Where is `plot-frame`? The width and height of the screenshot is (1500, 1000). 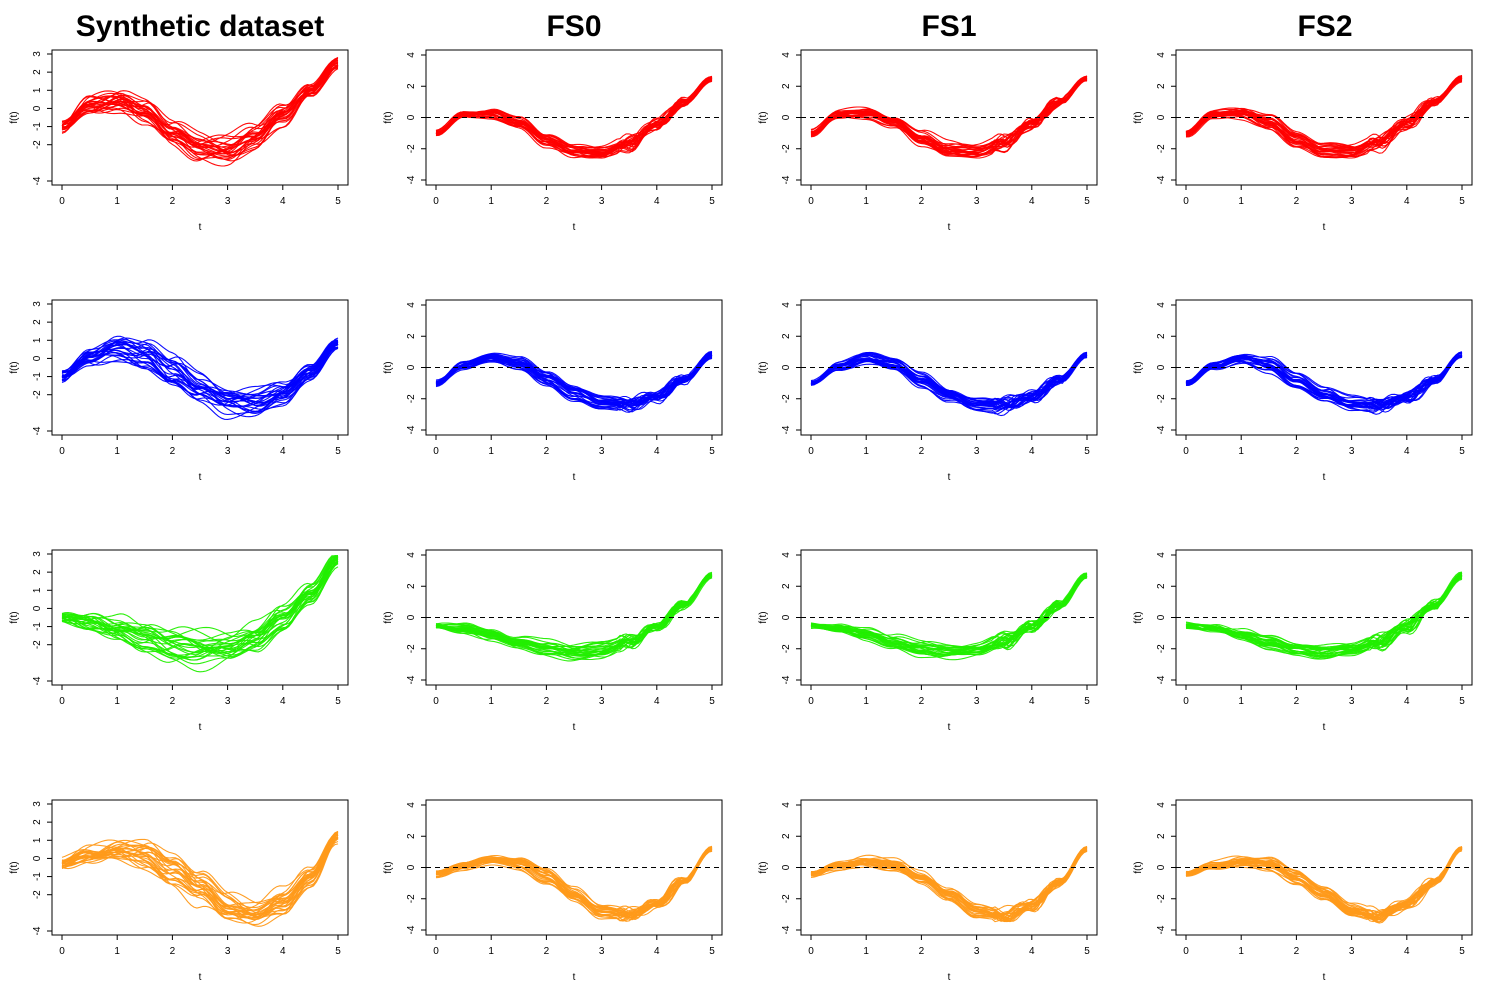 plot-frame is located at coordinates (200, 367).